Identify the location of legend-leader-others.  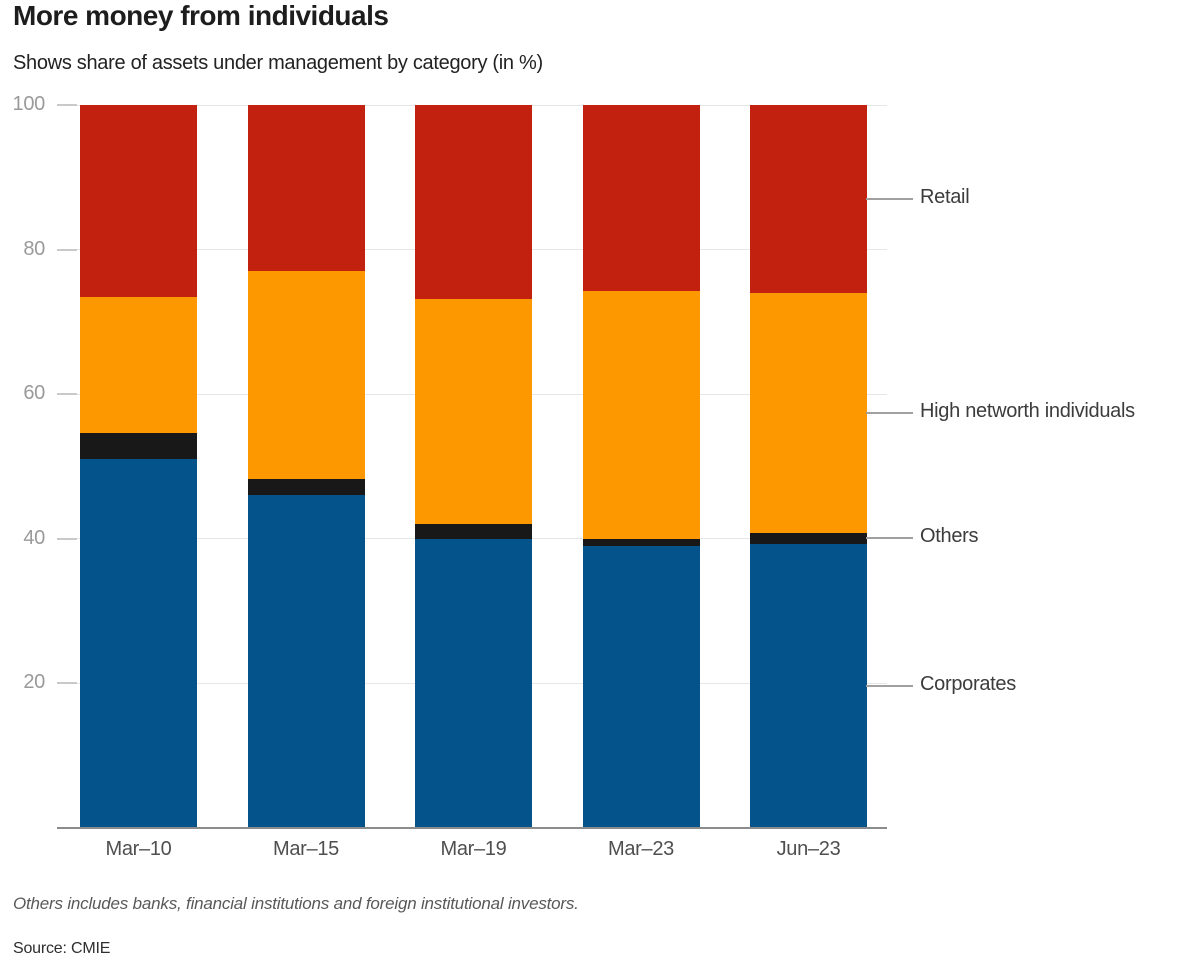
(889, 538).